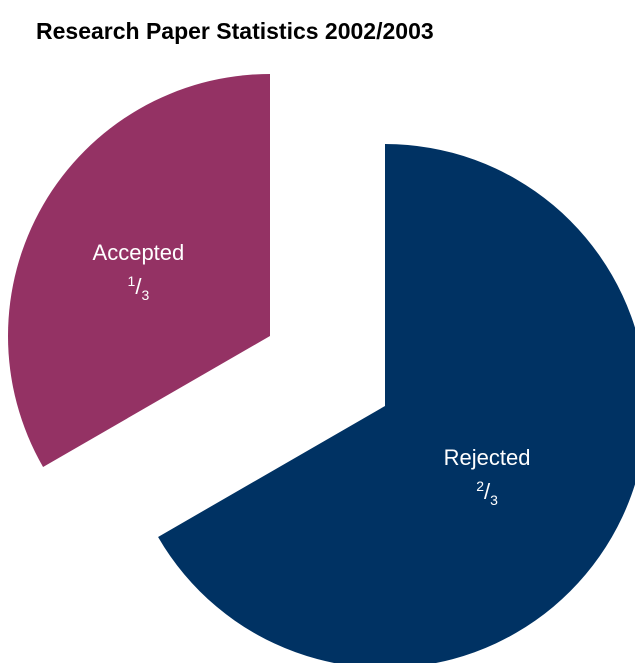 The height and width of the screenshot is (663, 635). Describe the element at coordinates (139, 252) in the screenshot. I see `slice-label-accepted: Accepted` at that location.